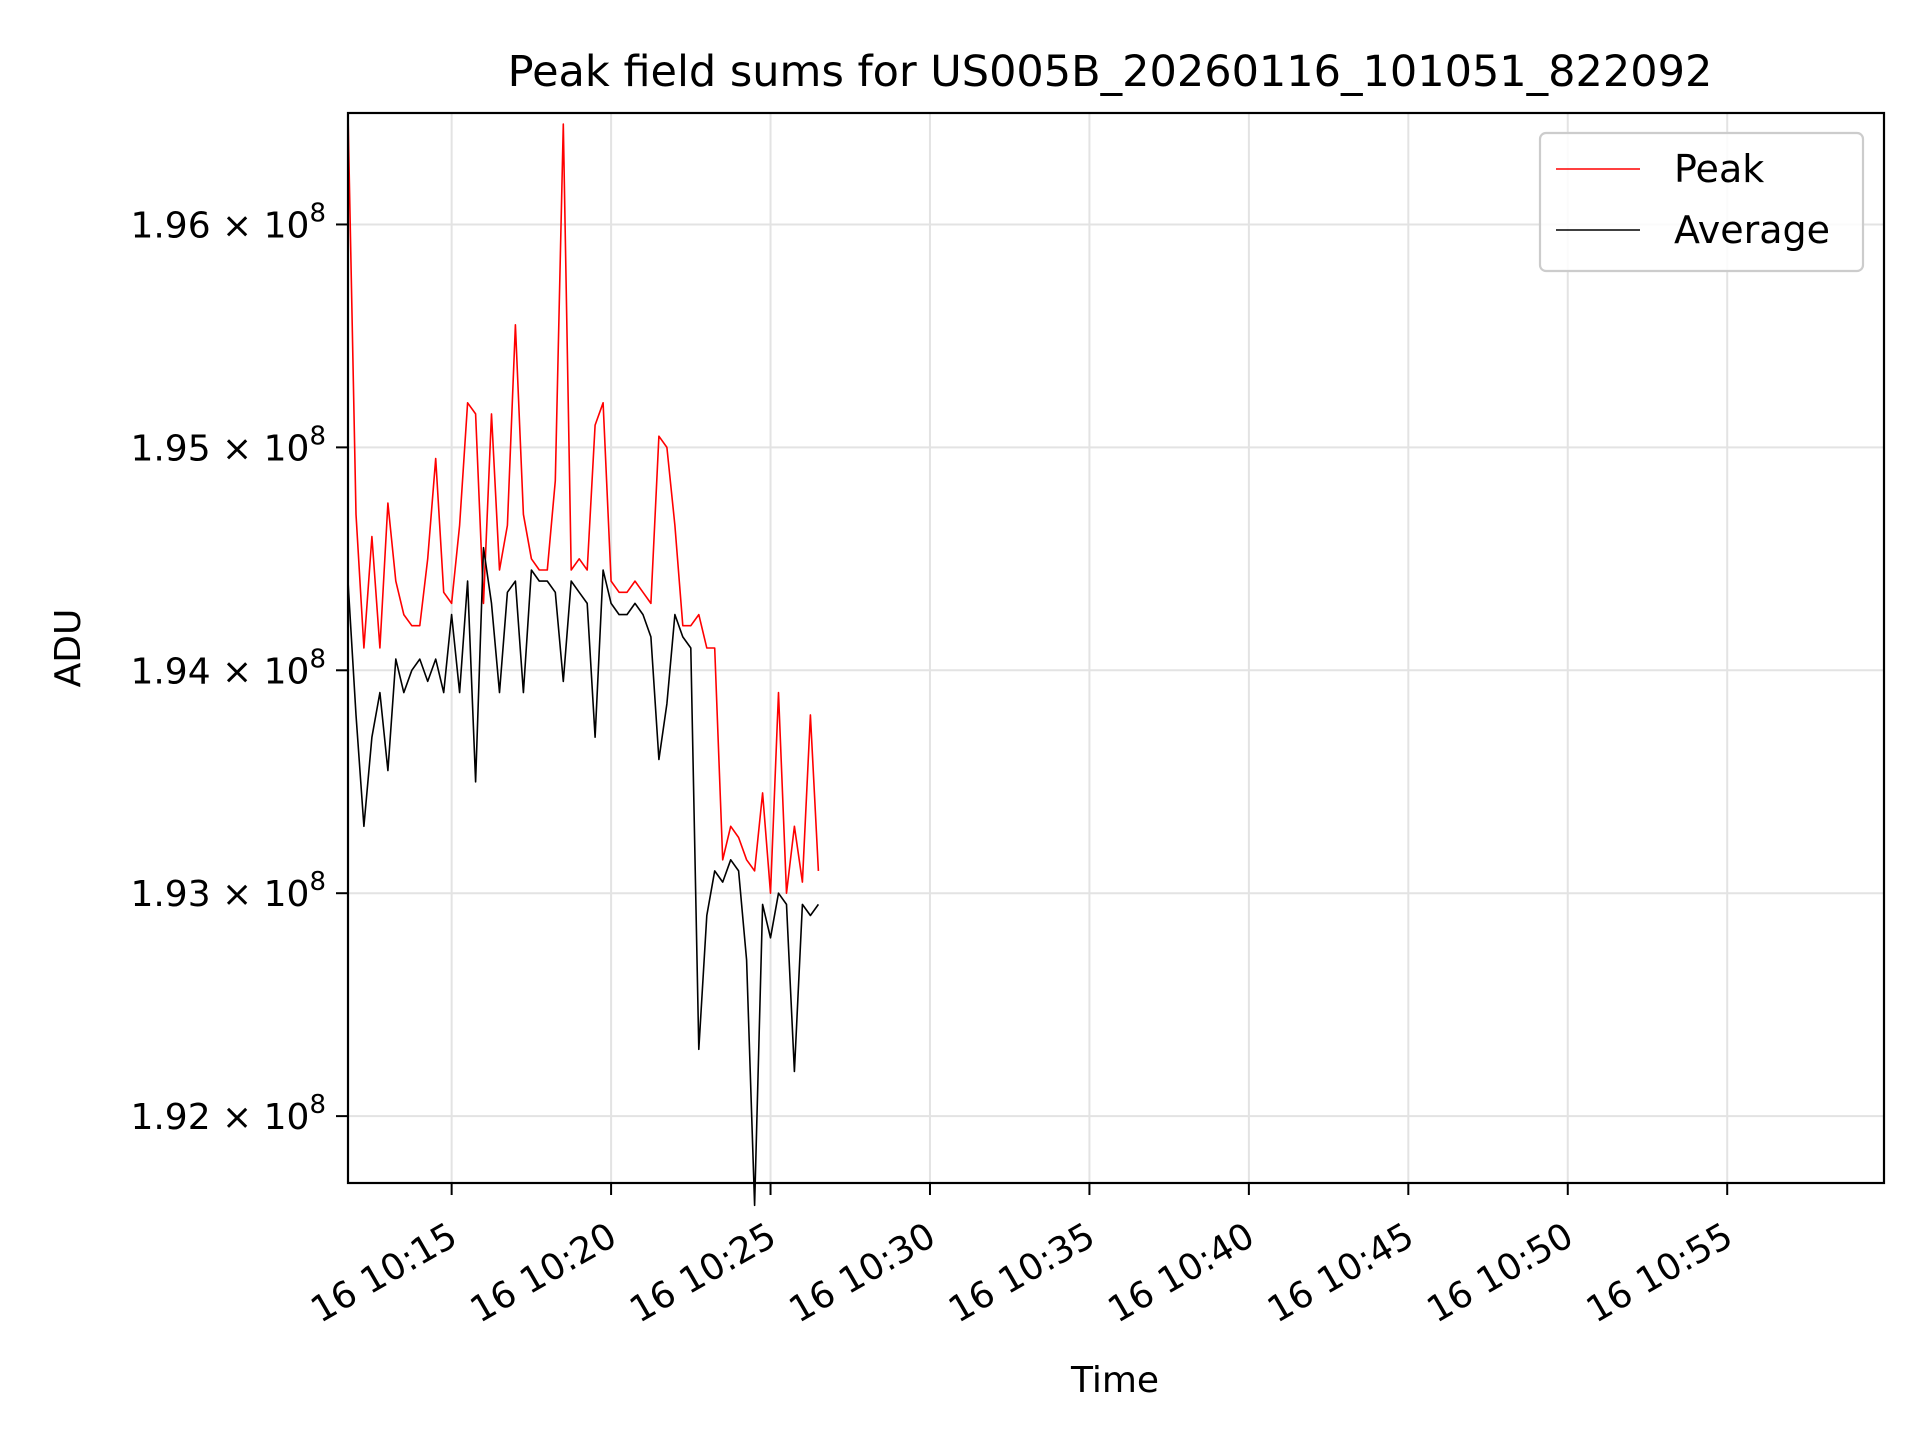 This screenshot has width=1920, height=1440. I want to click on x-axis-label: Time, so click(1114, 1380).